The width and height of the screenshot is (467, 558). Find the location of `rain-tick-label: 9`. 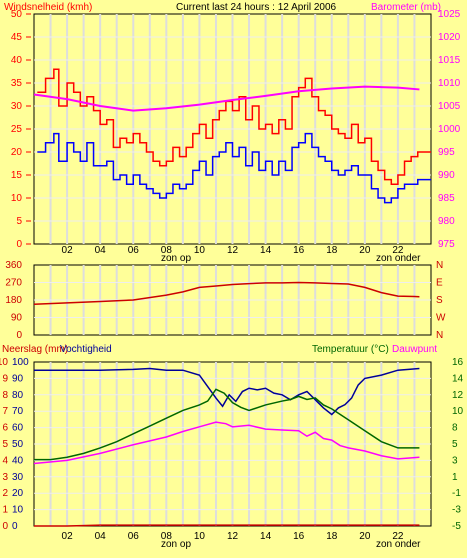

rain-tick-label: 9 is located at coordinates (5, 378).